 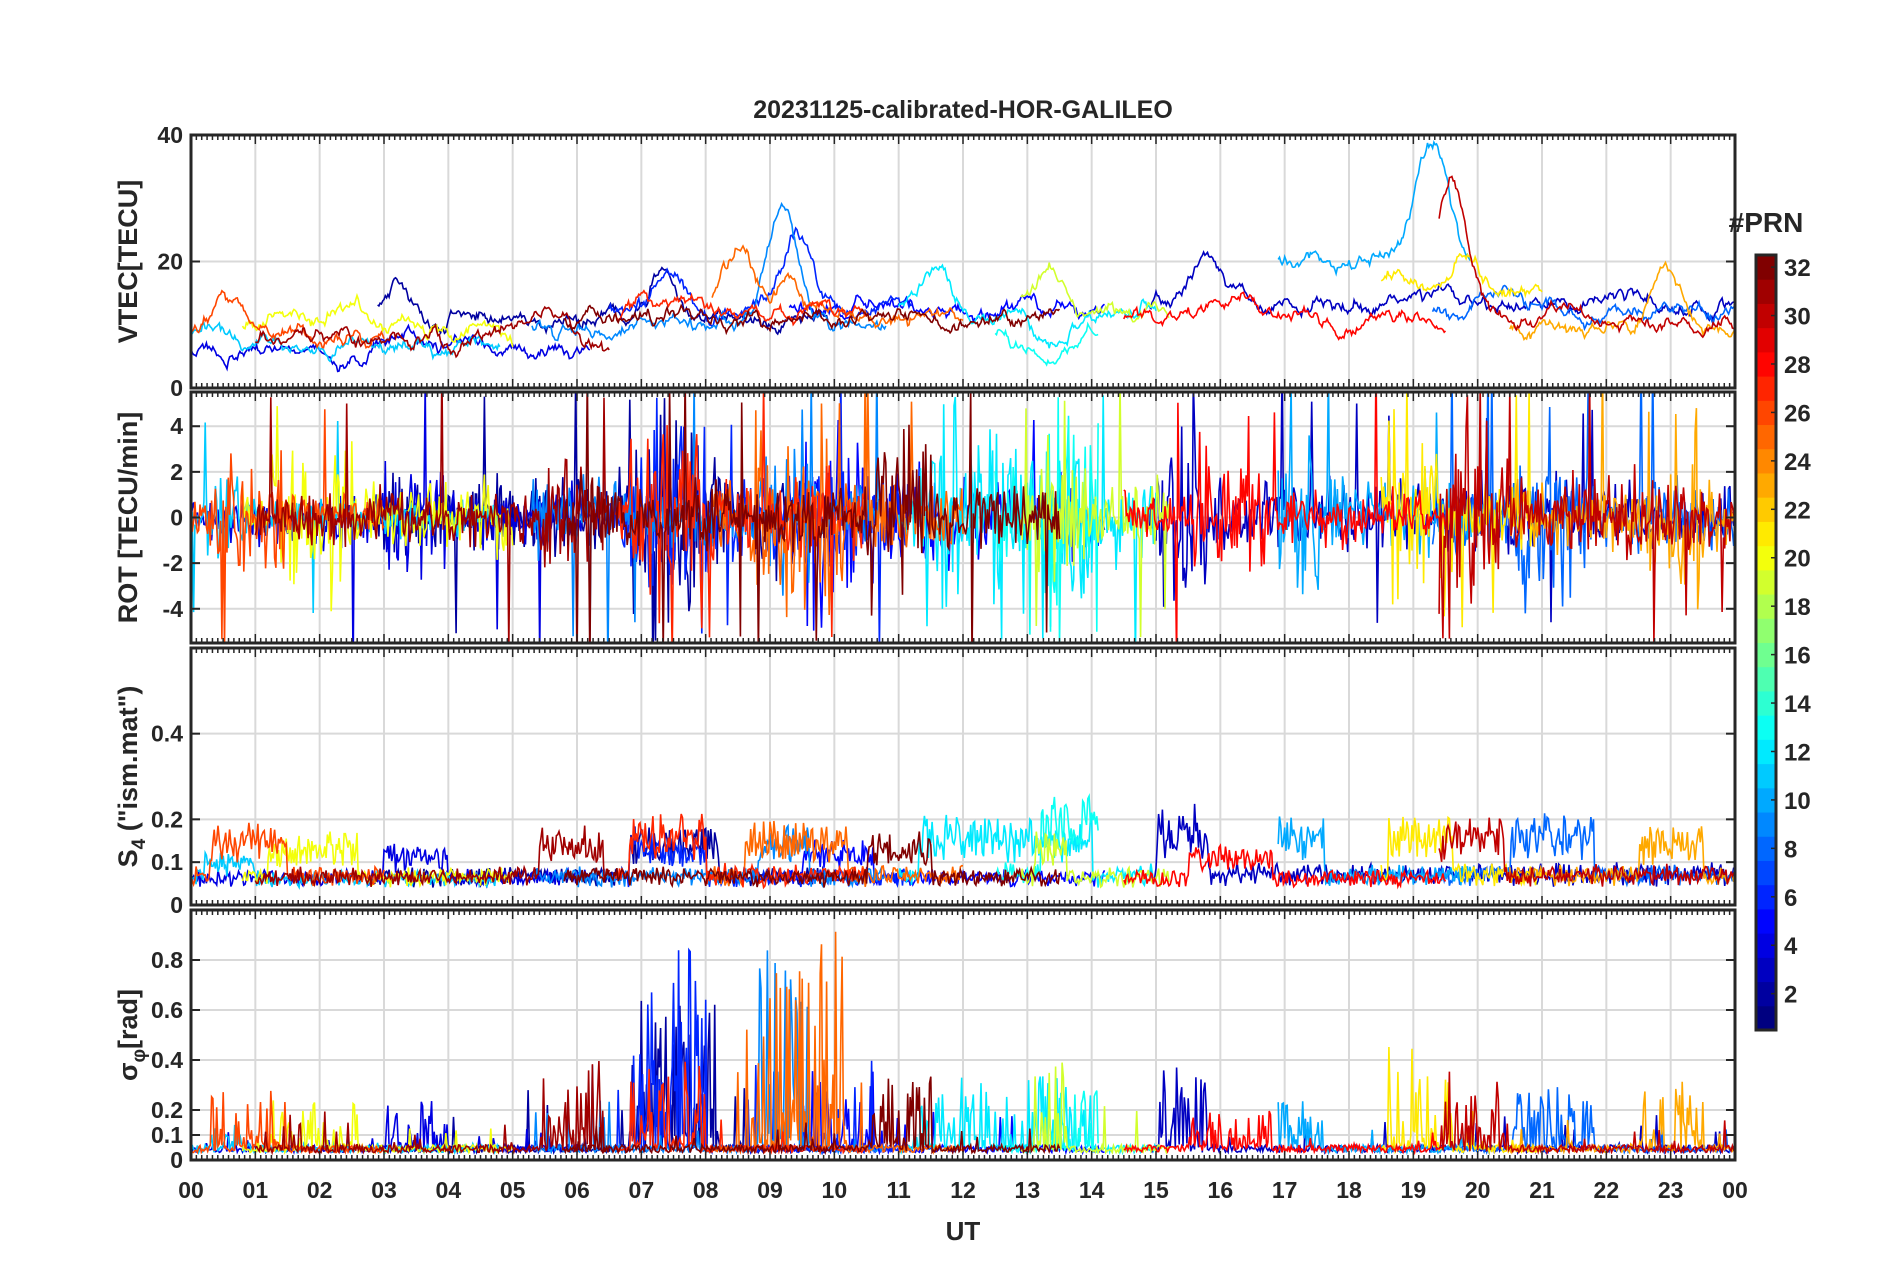 What do you see at coordinates (170, 262) in the screenshot?
I see `y-tick-label: 20` at bounding box center [170, 262].